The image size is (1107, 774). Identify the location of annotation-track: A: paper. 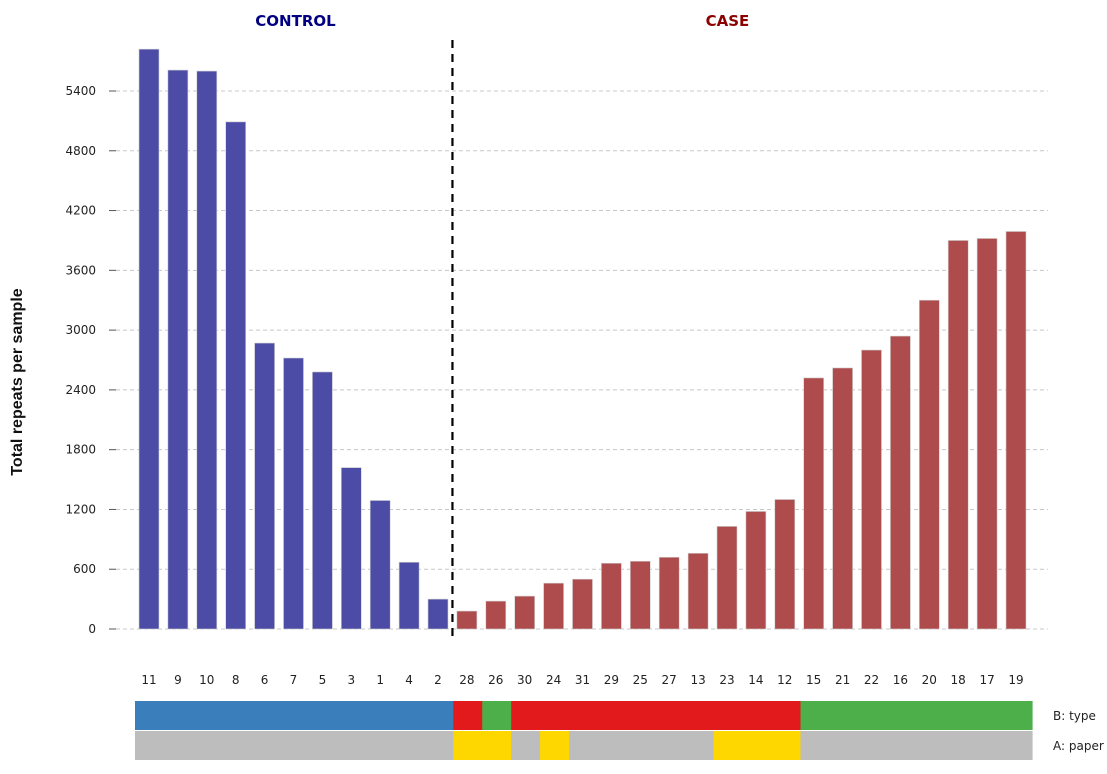
(619, 745).